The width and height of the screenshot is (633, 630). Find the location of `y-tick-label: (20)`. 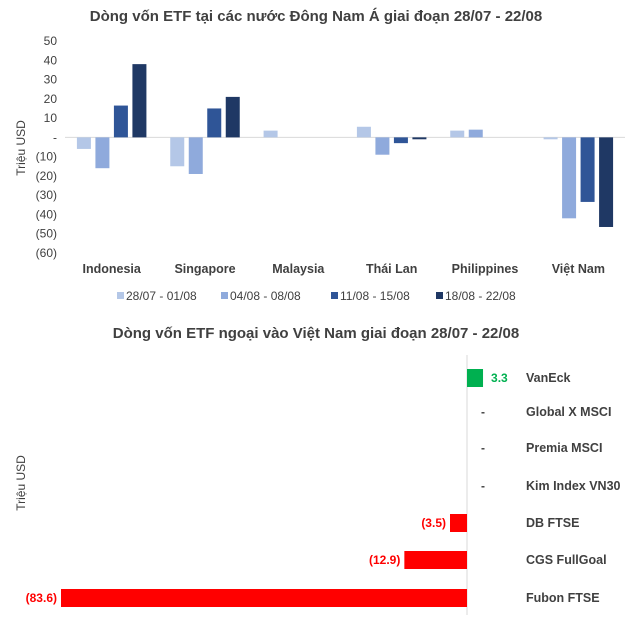

y-tick-label: (20) is located at coordinates (46, 176).